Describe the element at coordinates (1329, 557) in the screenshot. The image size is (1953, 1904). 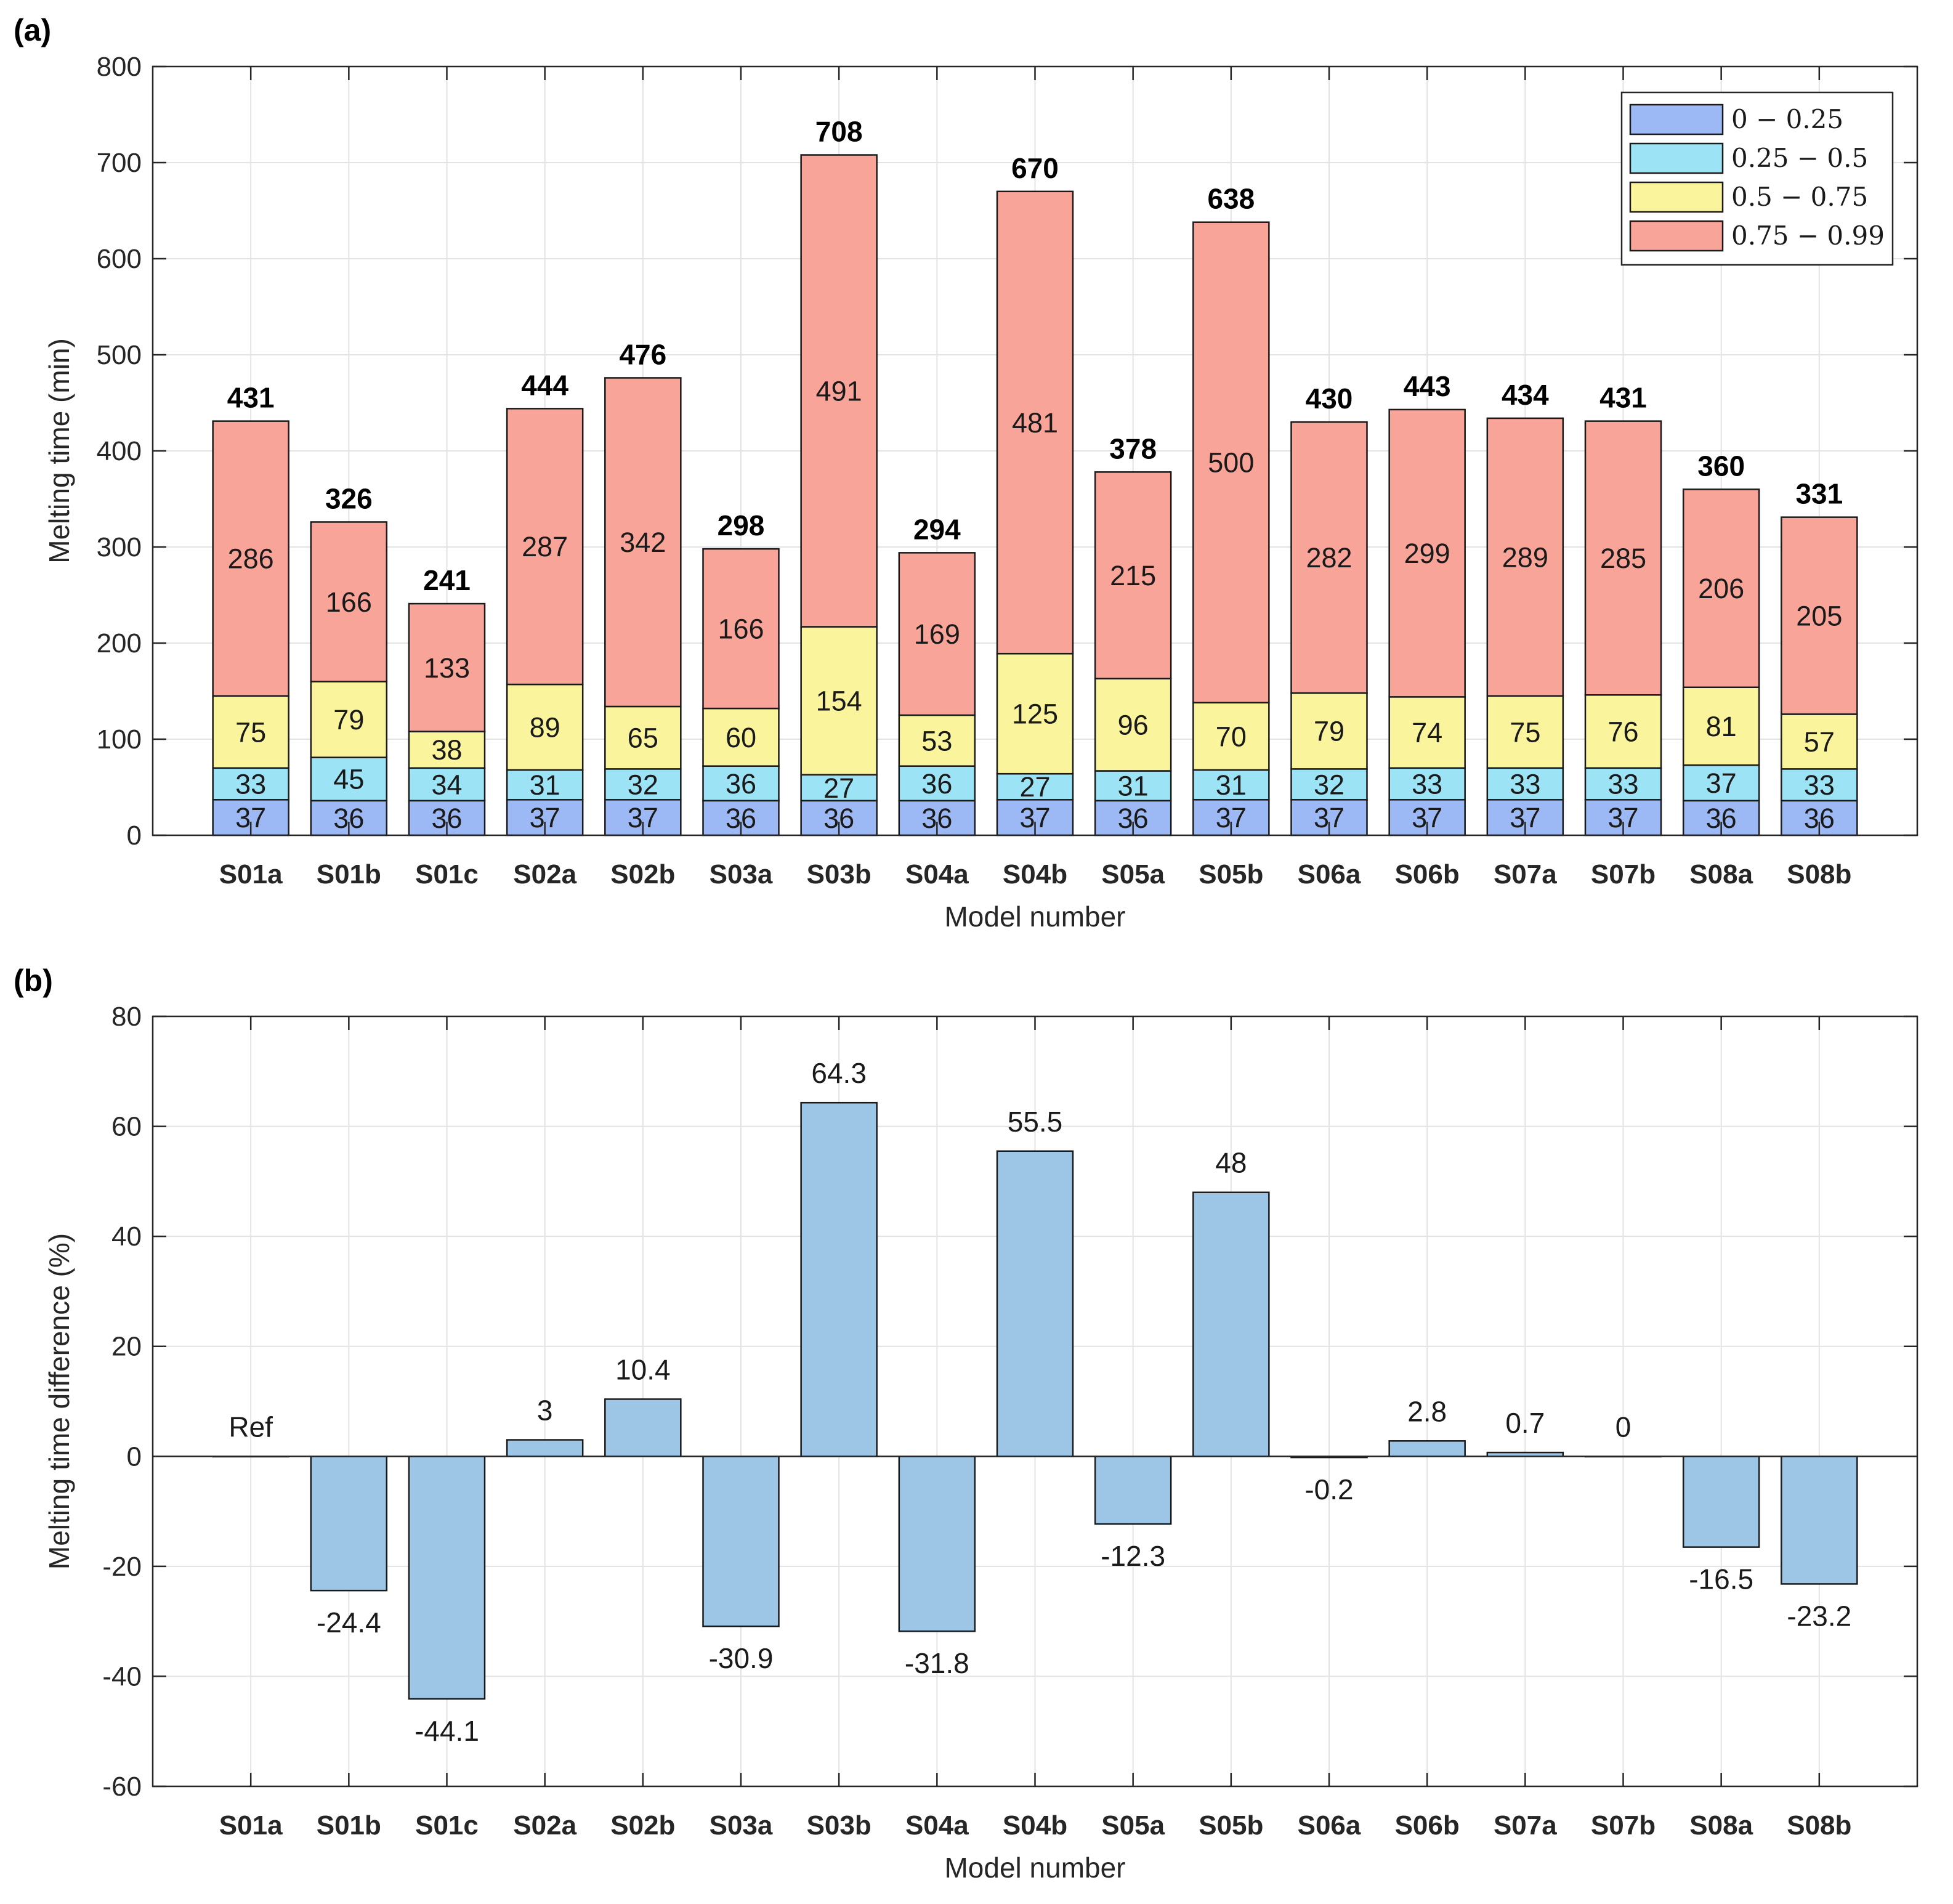
I see `panel-a-segment-label: 282` at that location.